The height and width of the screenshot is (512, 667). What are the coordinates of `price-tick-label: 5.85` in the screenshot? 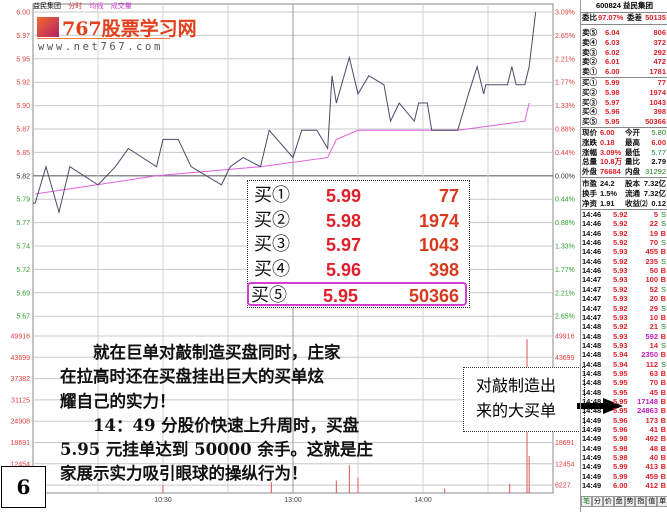 It's located at (23, 153).